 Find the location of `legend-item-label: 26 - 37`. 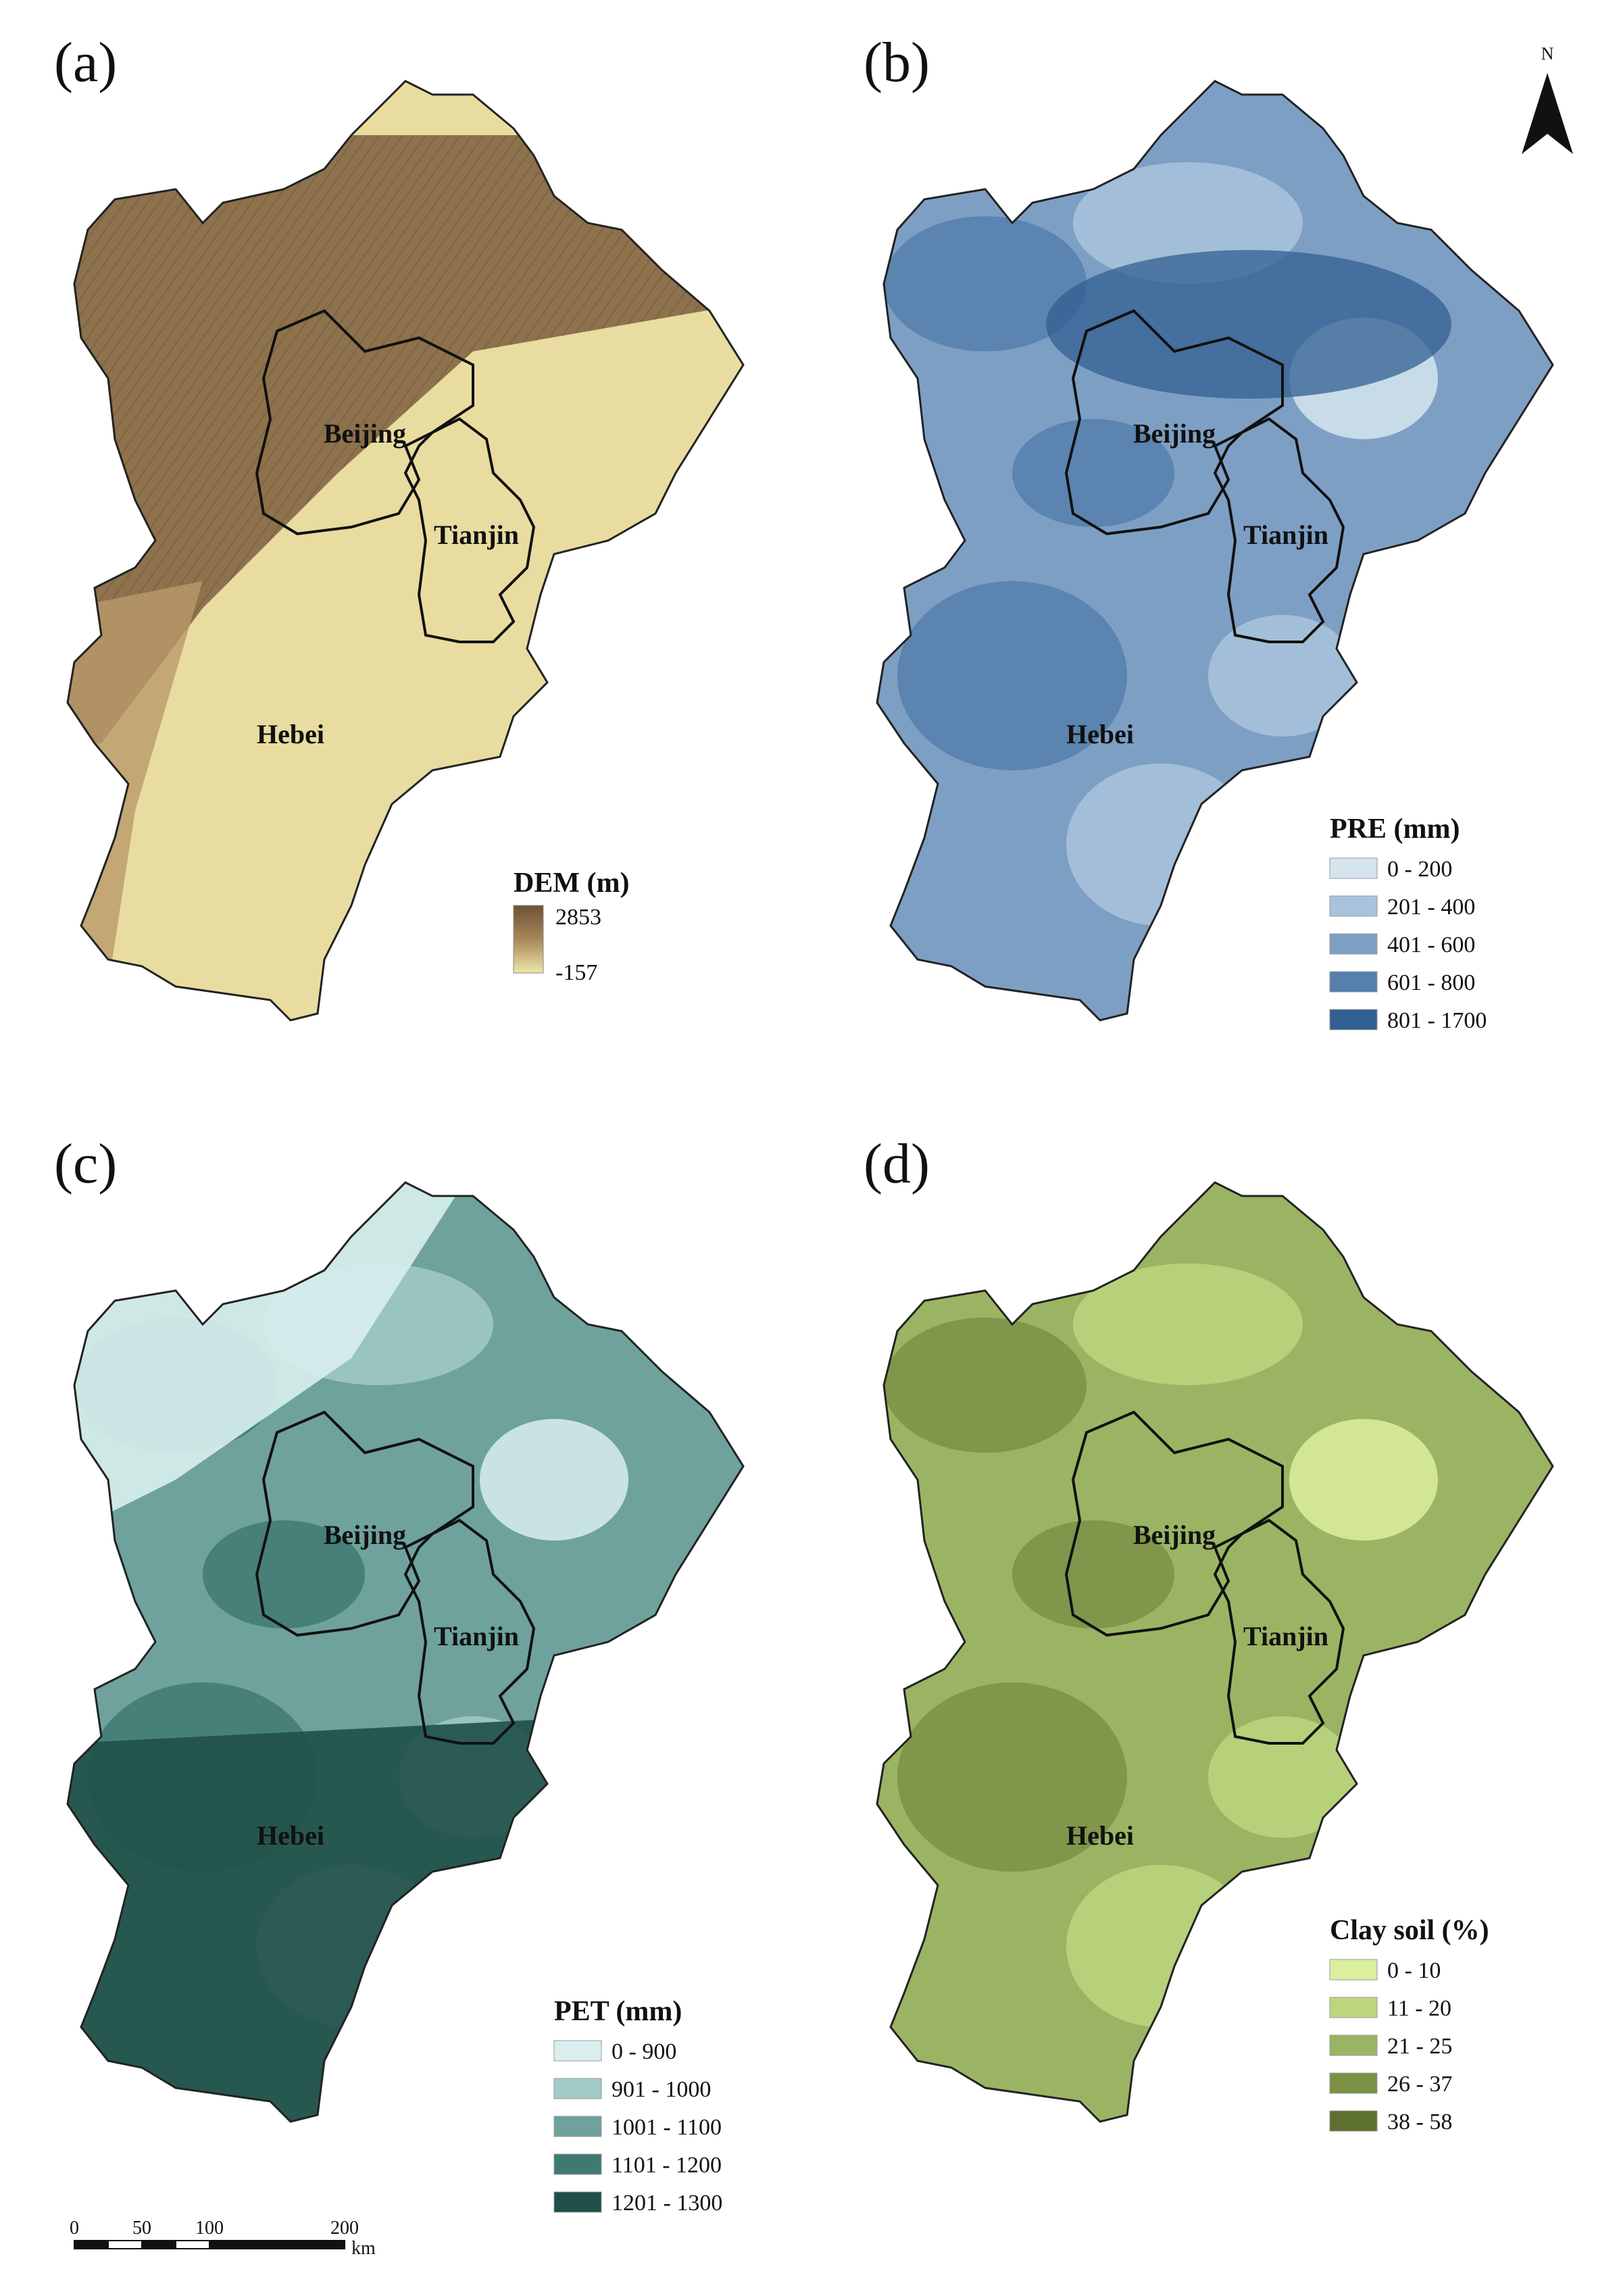

legend-item-label: 26 - 37 is located at coordinates (1419, 2085).